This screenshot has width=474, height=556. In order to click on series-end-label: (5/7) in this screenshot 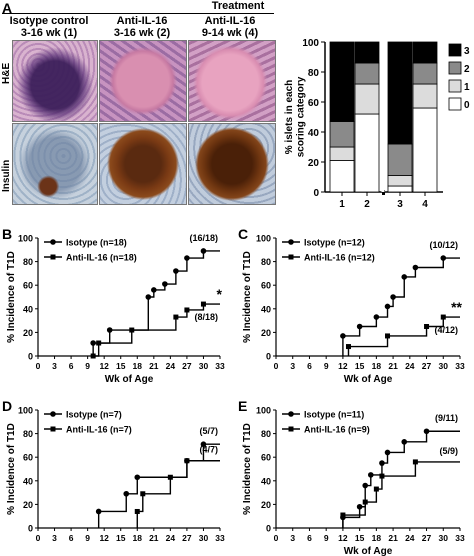, I will do `click(208, 431)`.